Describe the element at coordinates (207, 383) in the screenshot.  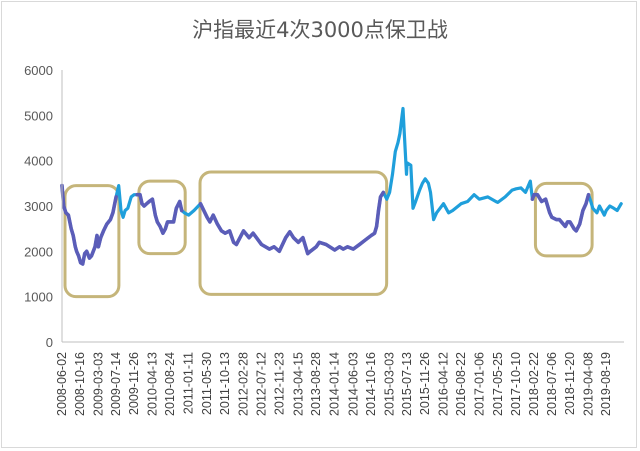
I see `x-tick-label: 2011-05-30` at that location.